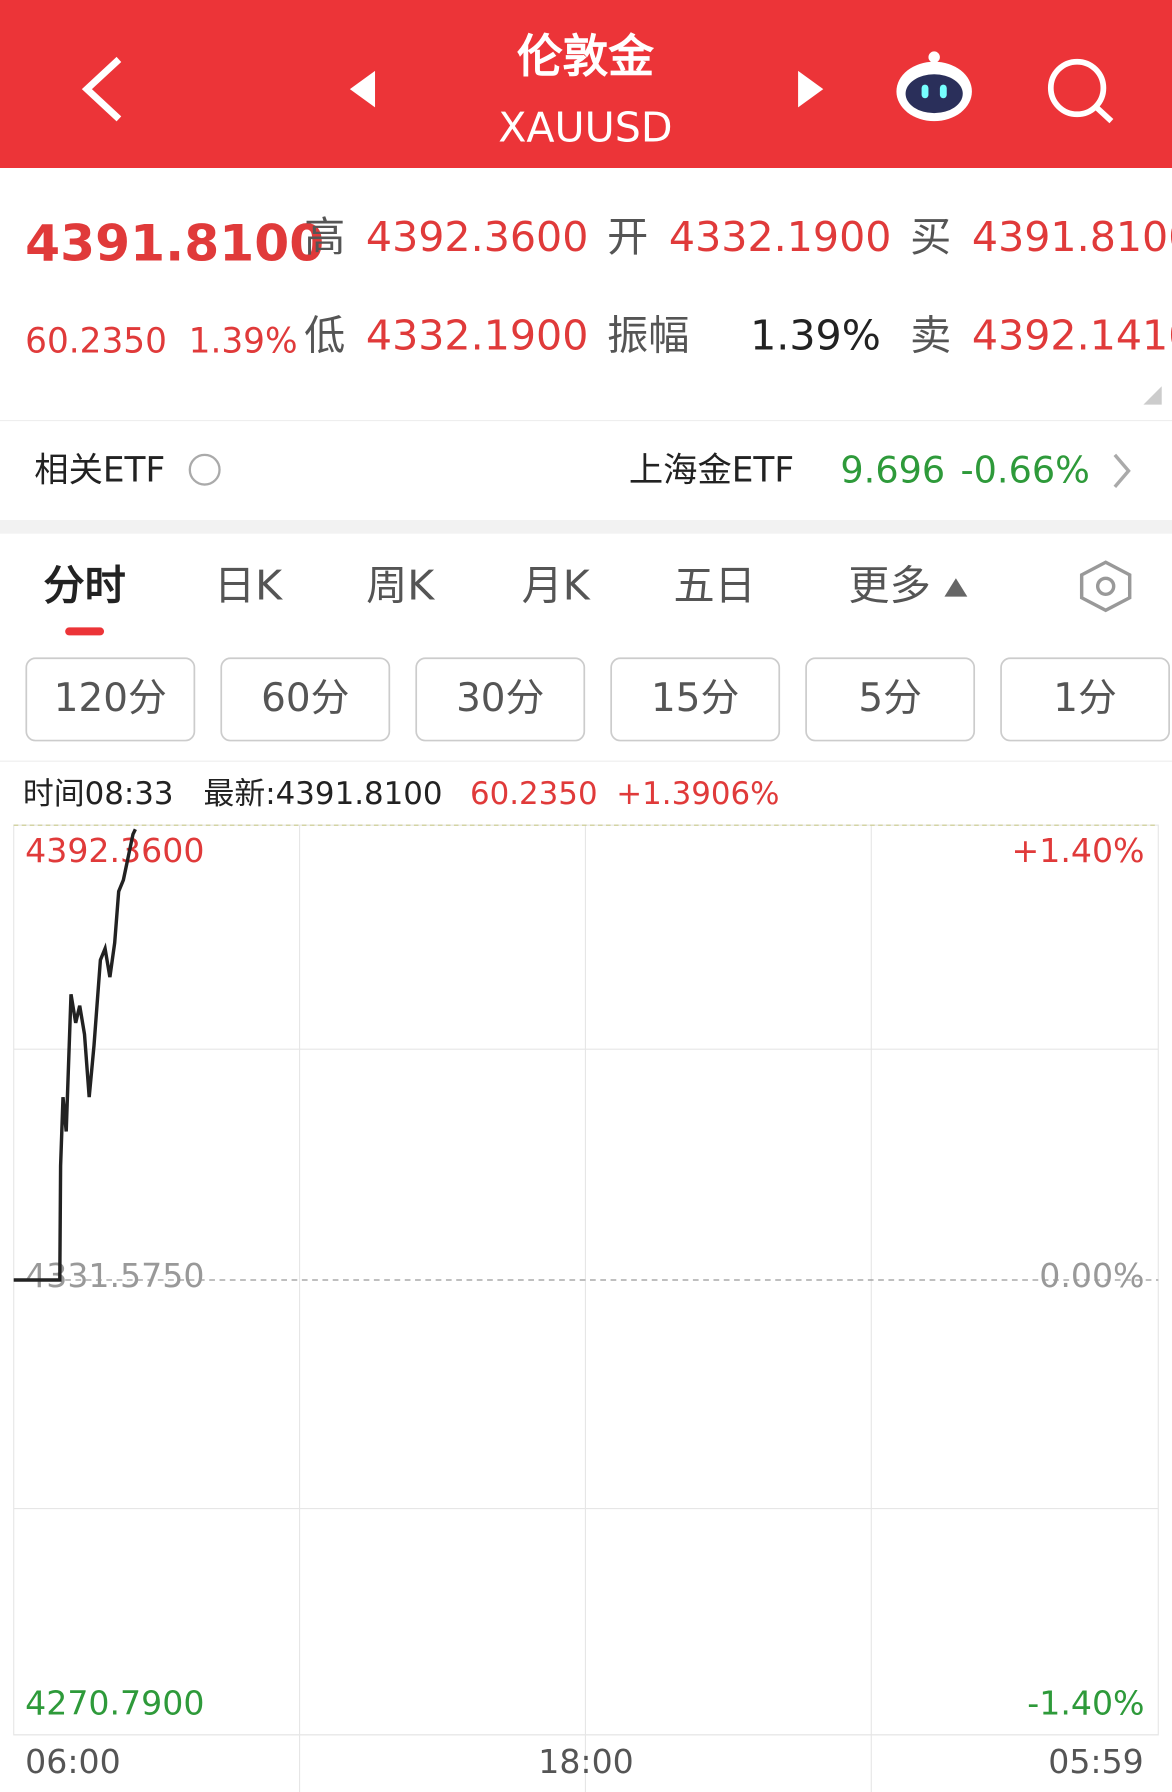  Describe the element at coordinates (73, 1761) in the screenshot. I see `x-tick-label: 06:00` at that location.